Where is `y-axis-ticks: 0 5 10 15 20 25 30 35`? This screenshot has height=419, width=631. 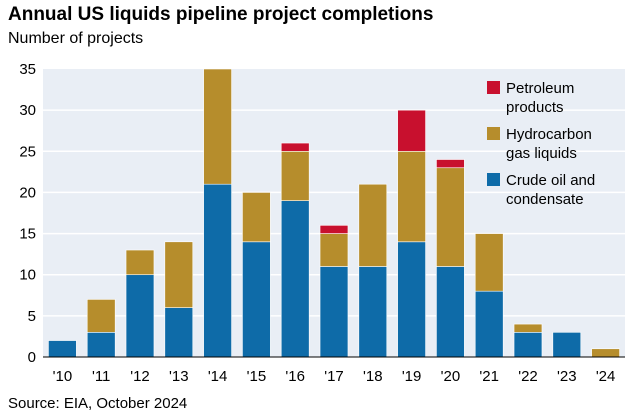
y-axis-ticks: 0 5 10 15 20 25 30 35 is located at coordinates (27, 213).